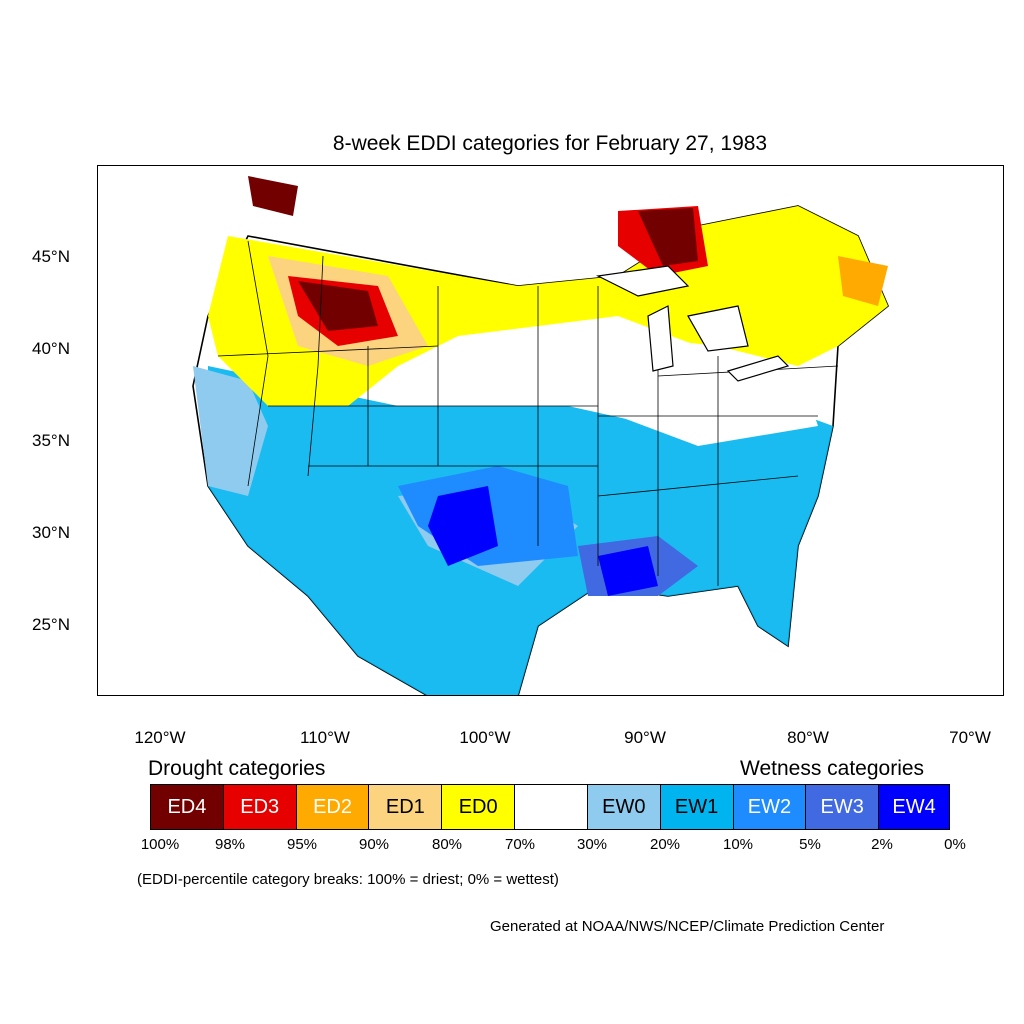  Describe the element at coordinates (51, 348) in the screenshot. I see `lat-label: 40°N` at that location.